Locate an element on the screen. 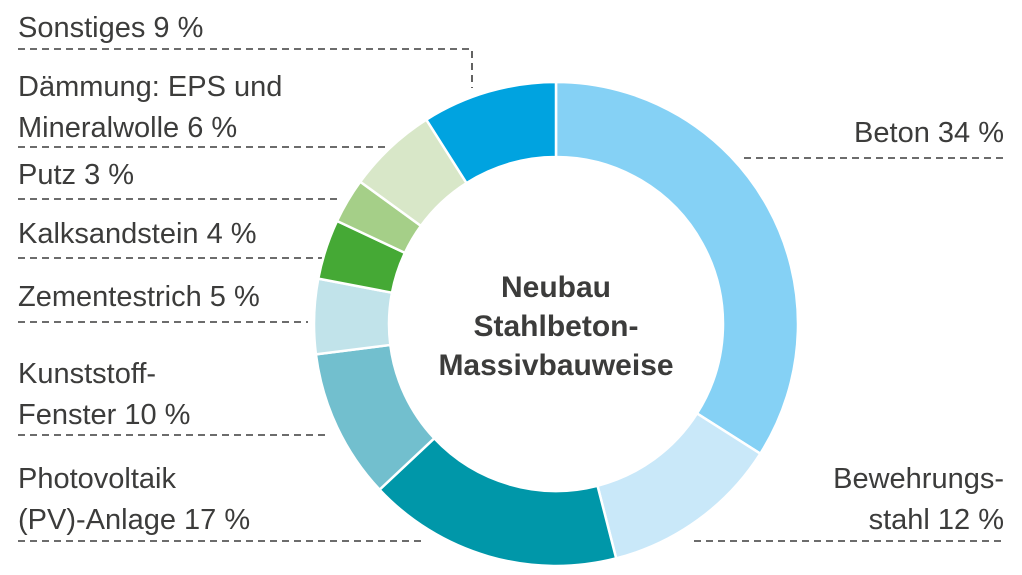 The height and width of the screenshot is (575, 1022). label-beton: Beton 34 % is located at coordinates (929, 133).